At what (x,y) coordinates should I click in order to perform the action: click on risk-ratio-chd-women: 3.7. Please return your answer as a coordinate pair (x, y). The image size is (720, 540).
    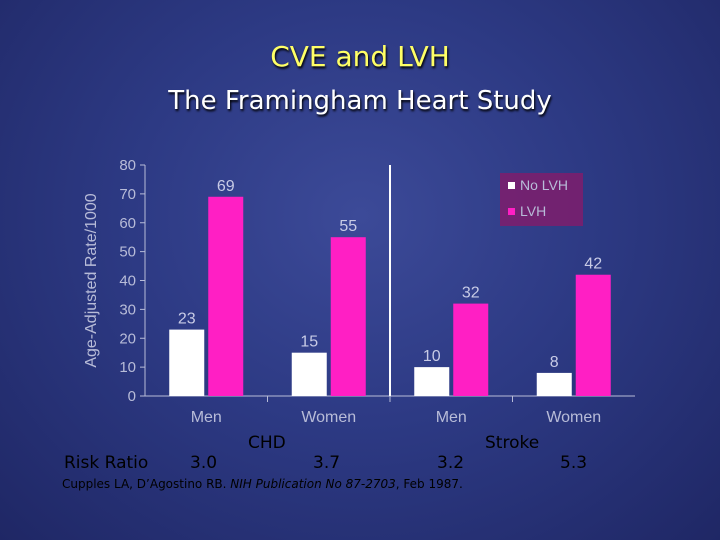
    Looking at the image, I should click on (327, 463).